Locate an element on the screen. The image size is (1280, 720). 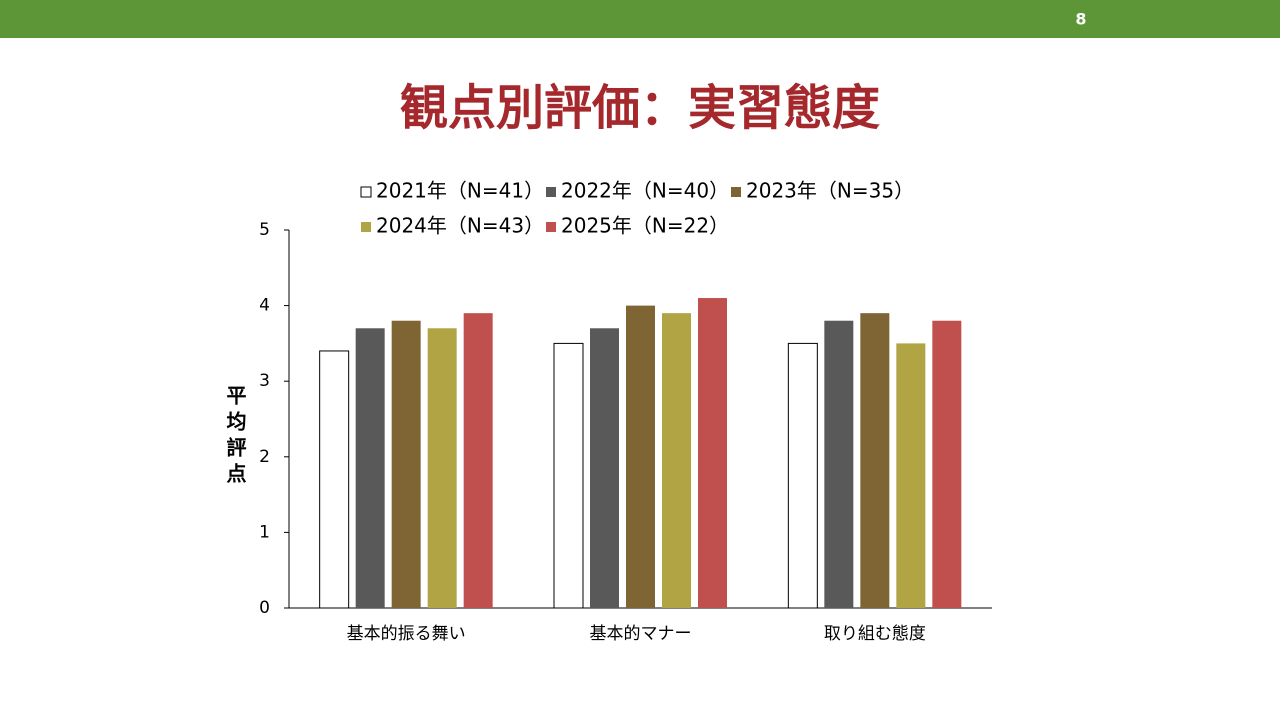
y-tick-label: 2 is located at coordinates (264, 457).